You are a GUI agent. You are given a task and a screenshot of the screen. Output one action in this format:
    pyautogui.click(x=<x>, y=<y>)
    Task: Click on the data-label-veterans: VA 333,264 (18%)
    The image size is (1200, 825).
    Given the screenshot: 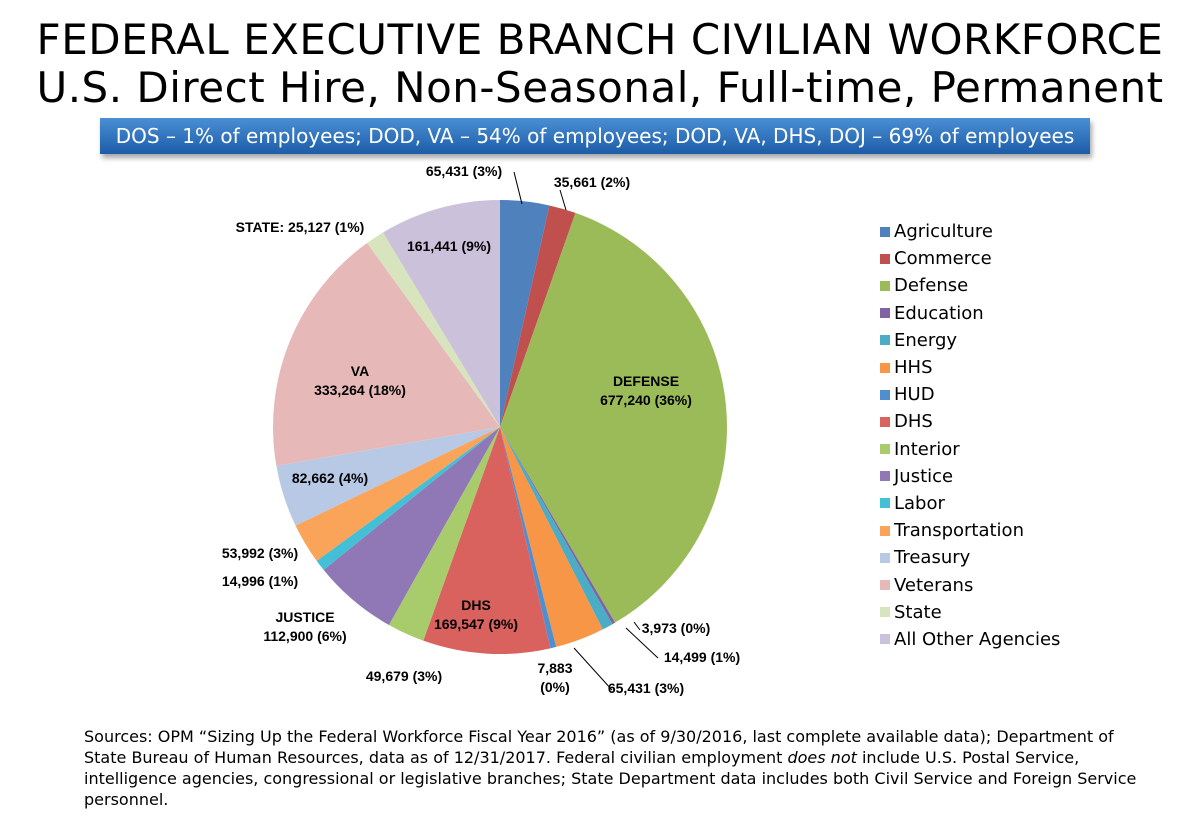 What is the action you would take?
    pyautogui.click(x=360, y=380)
    